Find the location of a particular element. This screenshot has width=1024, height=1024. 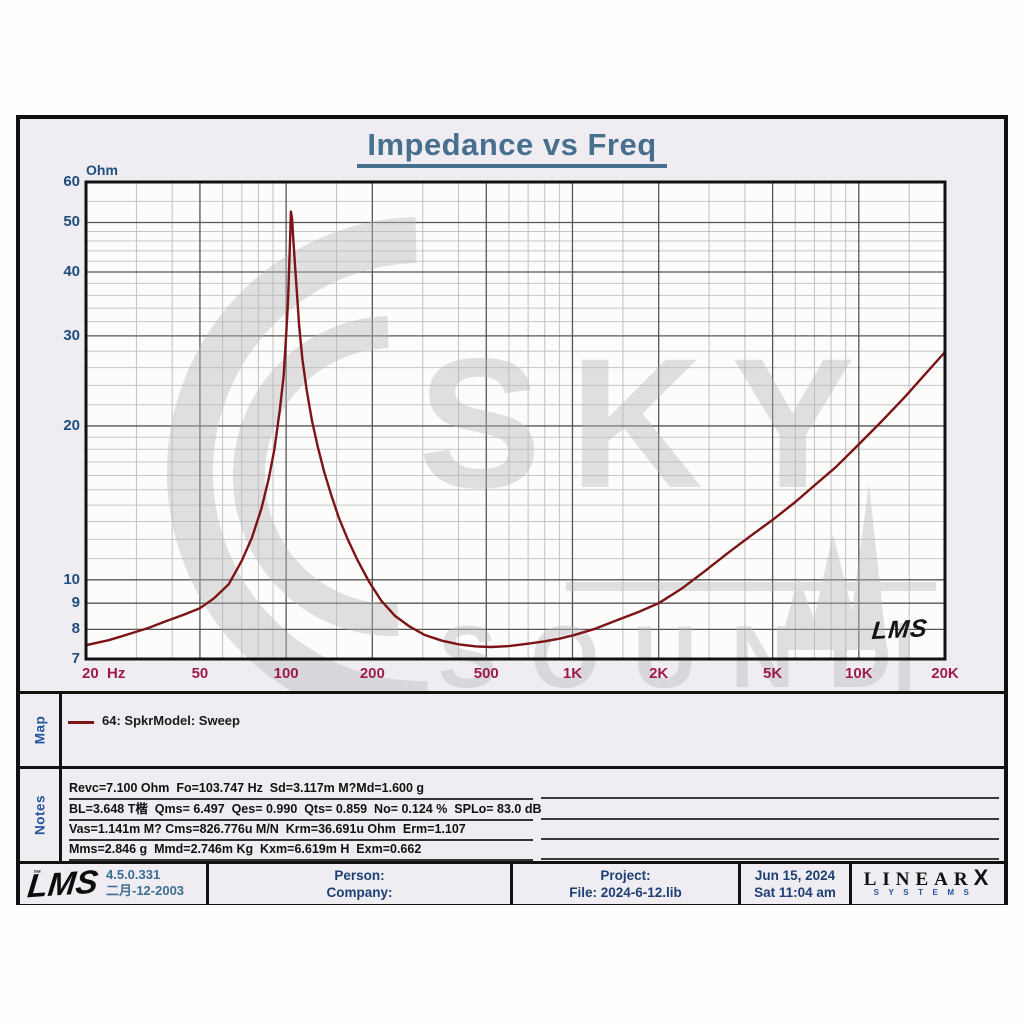

y-tick-label: 9 is located at coordinates (75, 603).